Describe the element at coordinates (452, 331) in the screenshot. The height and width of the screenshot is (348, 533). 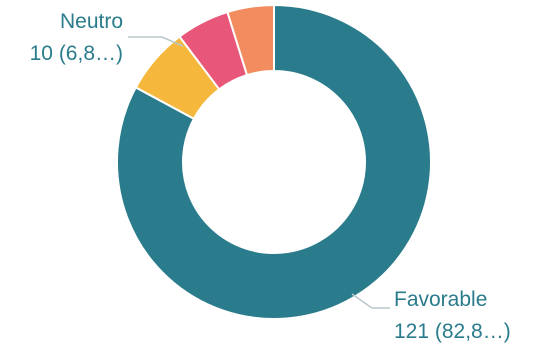
I see `favorable-label-value: 121 (82,8…)` at that location.